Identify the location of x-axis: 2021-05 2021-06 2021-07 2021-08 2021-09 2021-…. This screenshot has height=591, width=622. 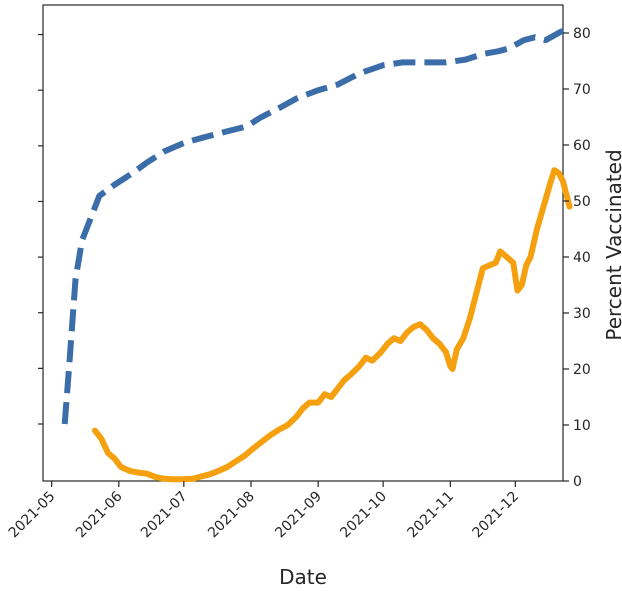
(264, 511).